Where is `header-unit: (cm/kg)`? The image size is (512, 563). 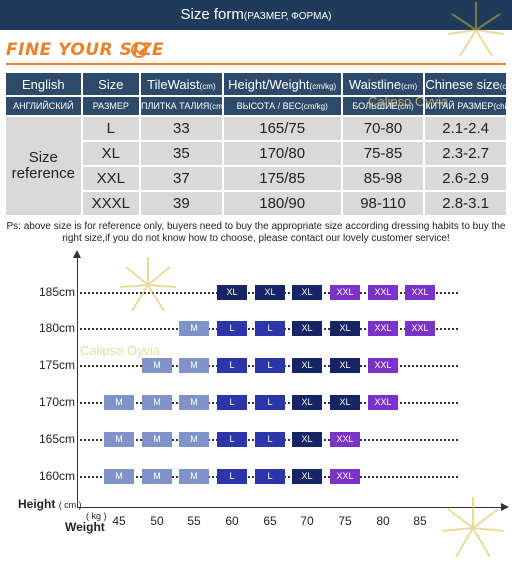 header-unit: (cm/kg) is located at coordinates (314, 106).